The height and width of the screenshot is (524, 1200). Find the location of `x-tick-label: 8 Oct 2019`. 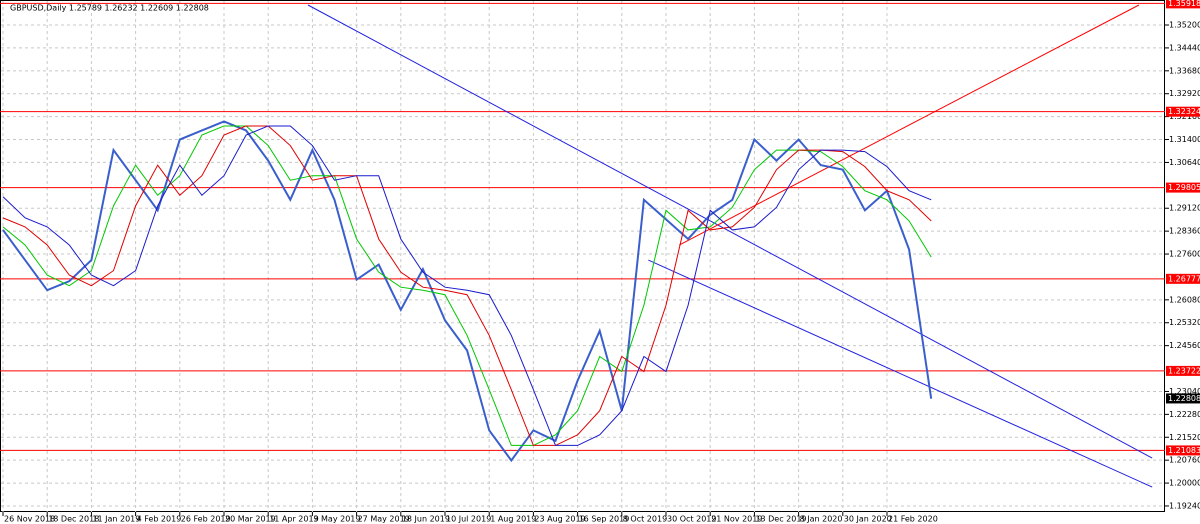

x-tick-label: 8 Oct 2019 is located at coordinates (645, 519).